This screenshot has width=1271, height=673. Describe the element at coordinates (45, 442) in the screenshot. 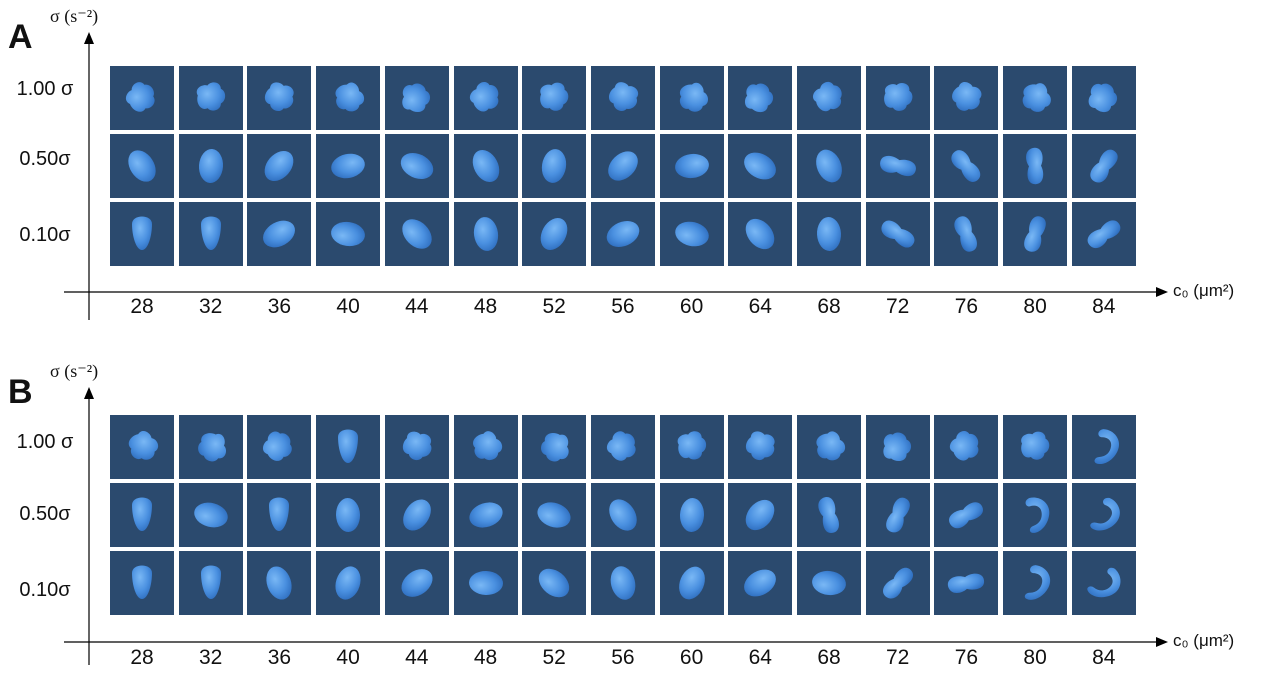

I see `row-label: 1.00 σ` at that location.